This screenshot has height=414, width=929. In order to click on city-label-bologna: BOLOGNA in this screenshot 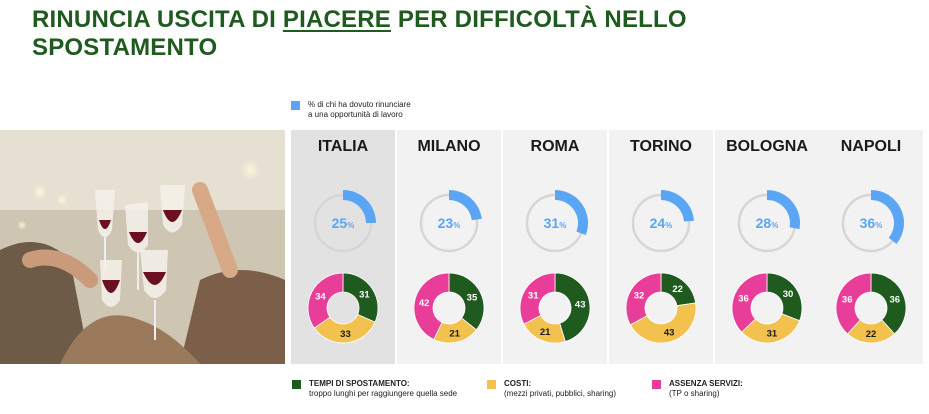, I will do `click(767, 146)`.